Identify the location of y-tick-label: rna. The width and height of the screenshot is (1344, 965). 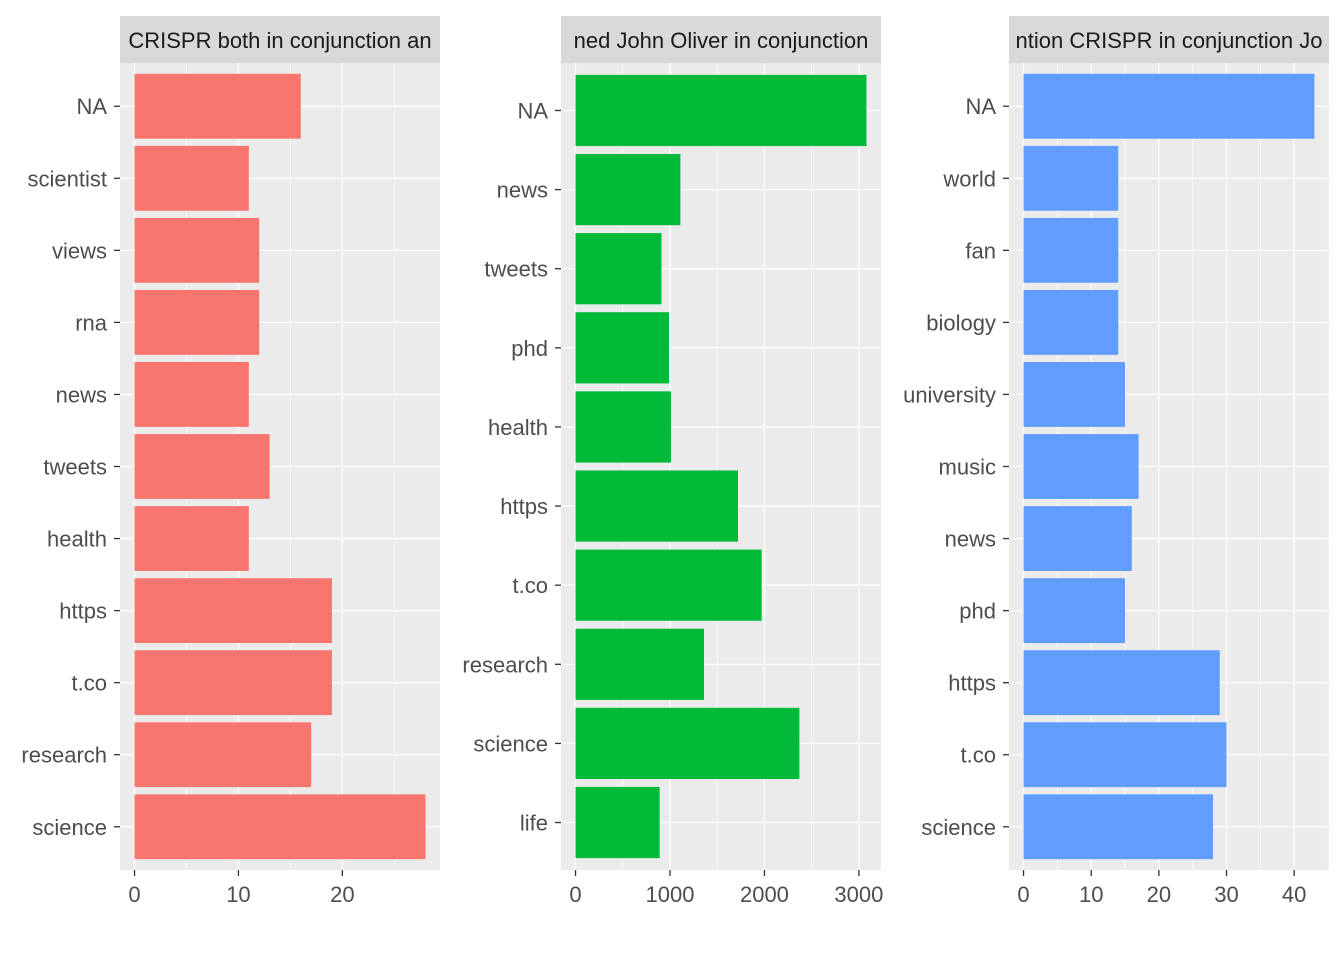
(91, 322).